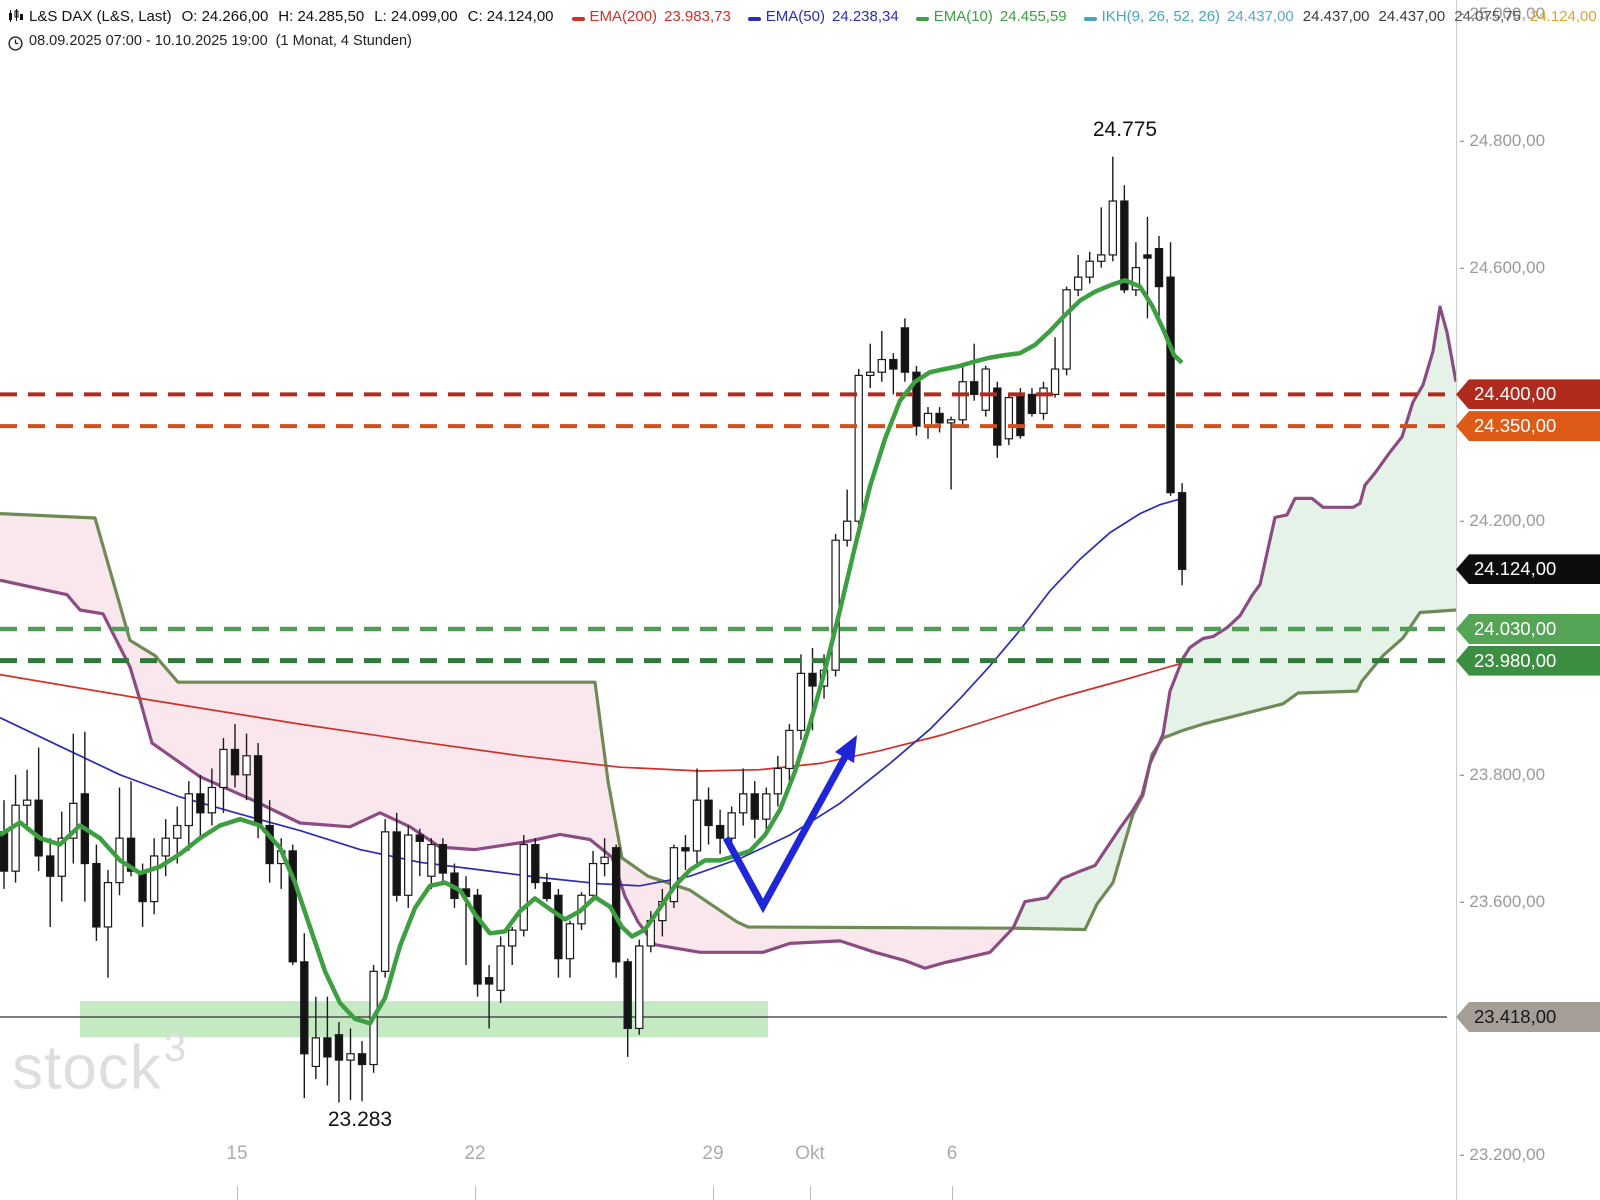 The height and width of the screenshot is (1200, 1600). What do you see at coordinates (15, 43) in the screenshot?
I see `clock-icon` at bounding box center [15, 43].